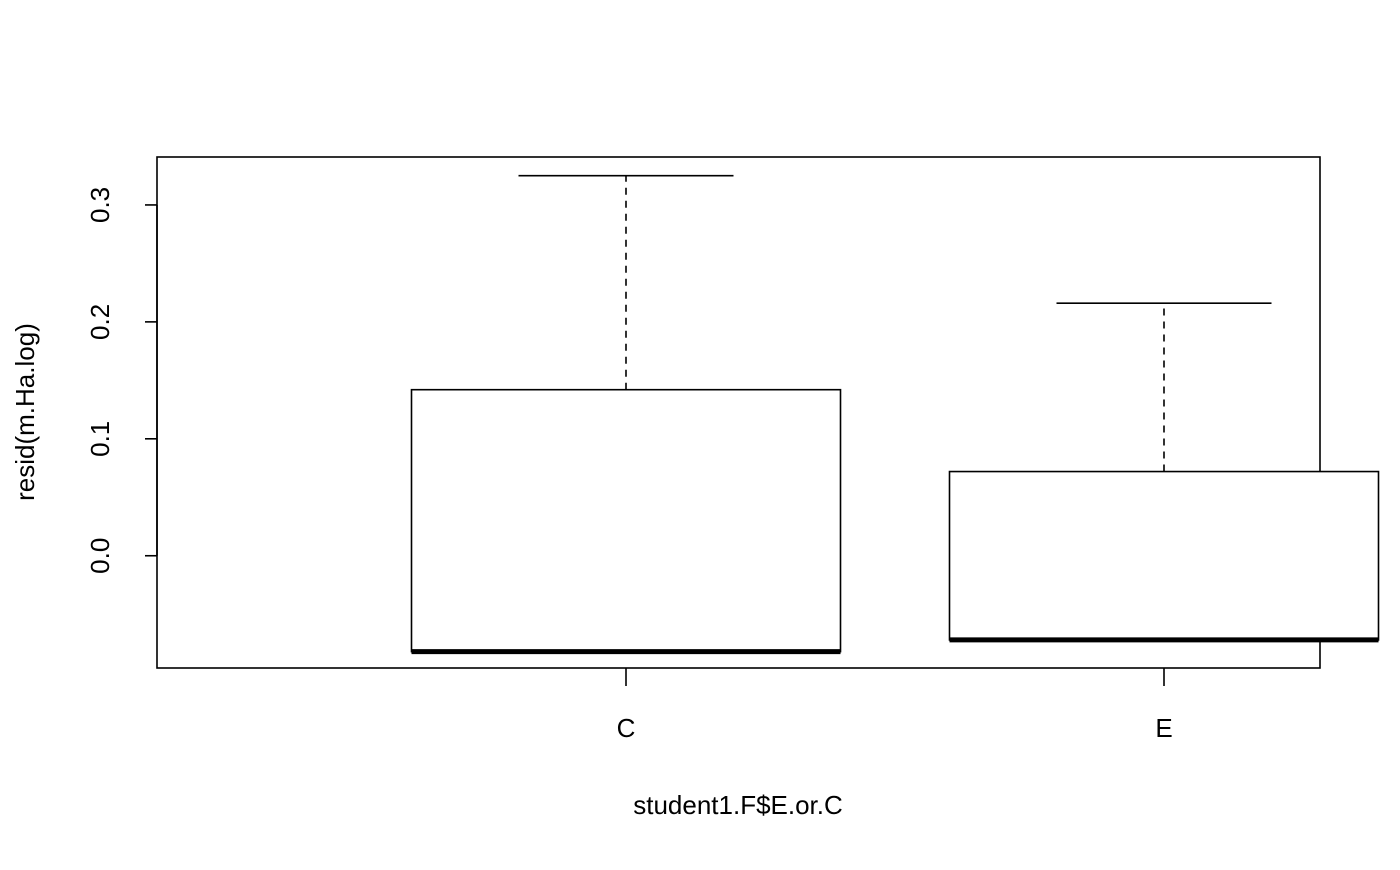 The width and height of the screenshot is (1400, 870). Describe the element at coordinates (100, 205) in the screenshot. I see `y-tick-label: 0.3` at that location.